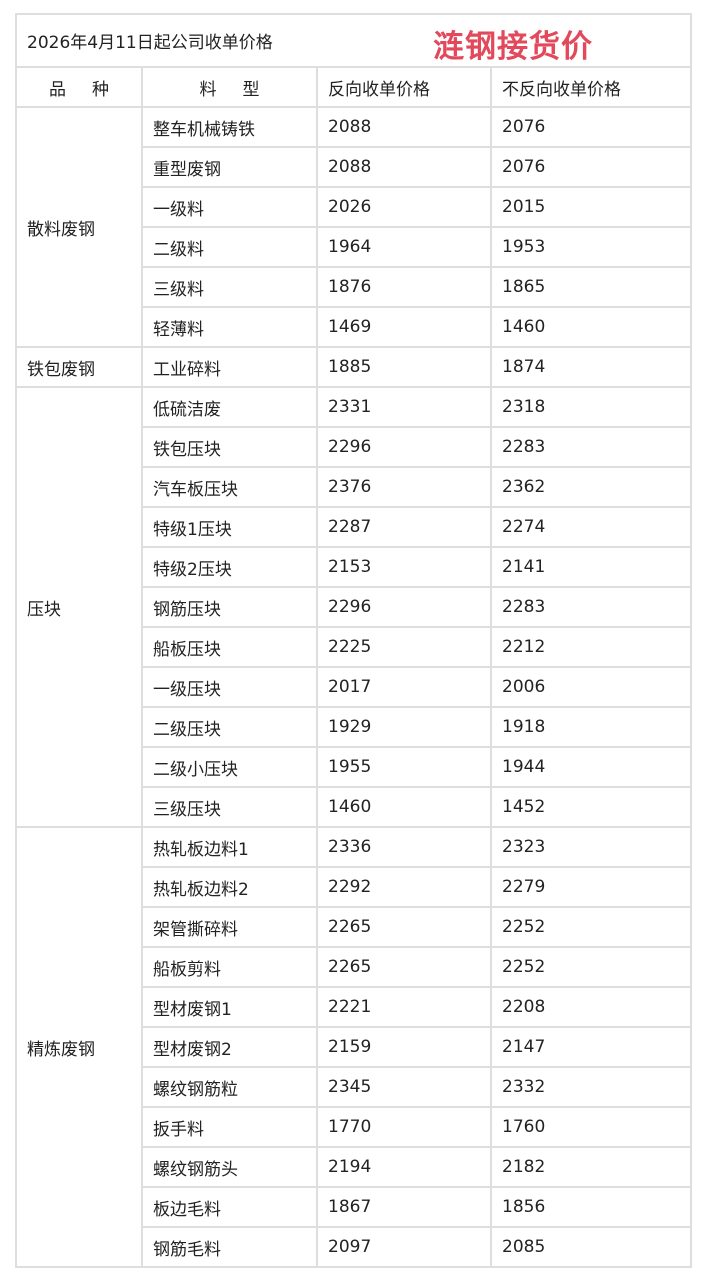 The width and height of the screenshot is (710, 1280). What do you see at coordinates (591, 87) in the screenshot?
I see `header-nonreverse-price: 不反向收单价格` at bounding box center [591, 87].